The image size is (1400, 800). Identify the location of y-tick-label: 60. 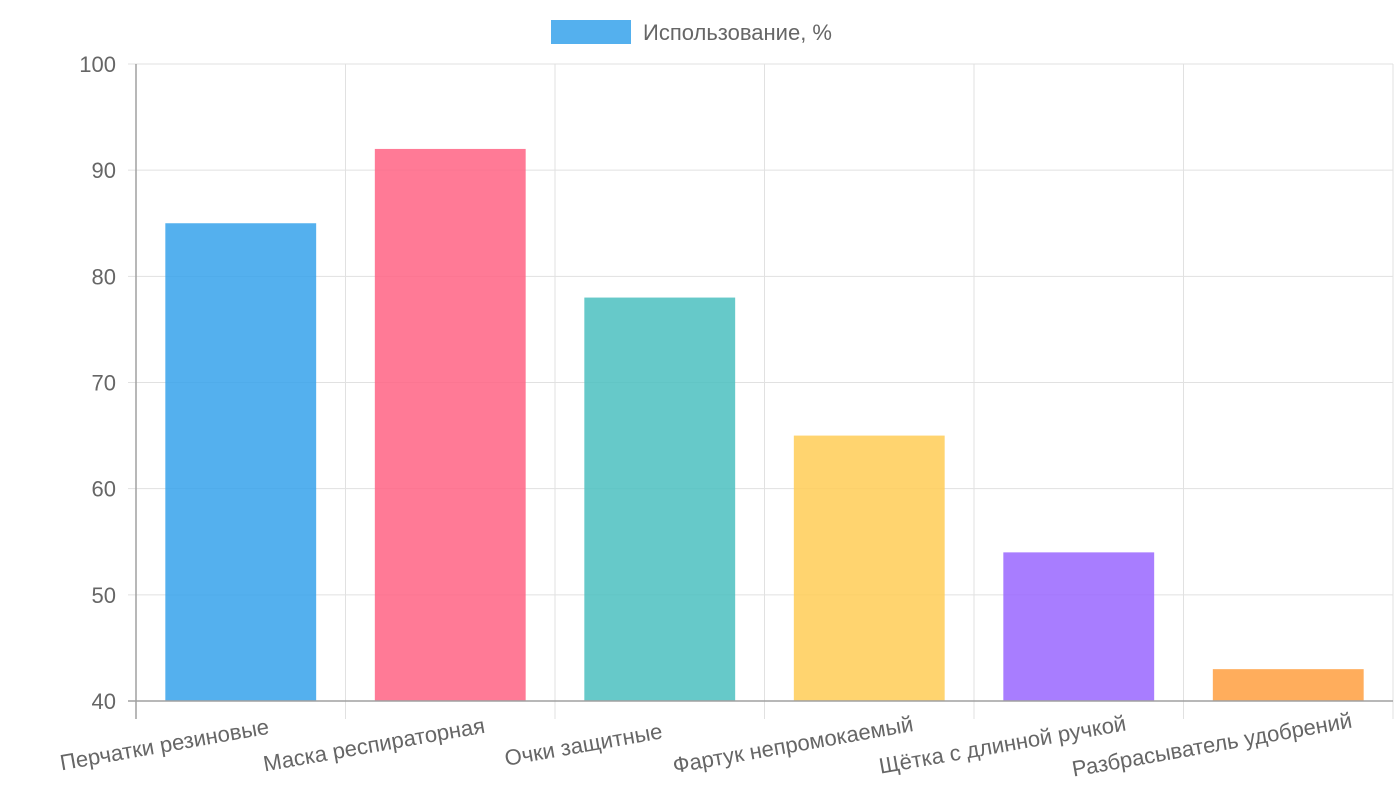
(104, 489).